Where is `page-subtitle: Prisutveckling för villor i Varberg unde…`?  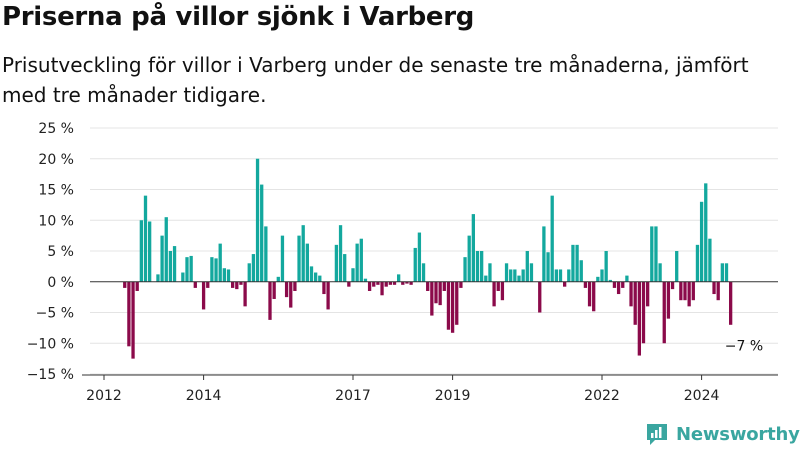 page-subtitle: Prisutveckling för villor i Varberg unde… is located at coordinates (375, 80).